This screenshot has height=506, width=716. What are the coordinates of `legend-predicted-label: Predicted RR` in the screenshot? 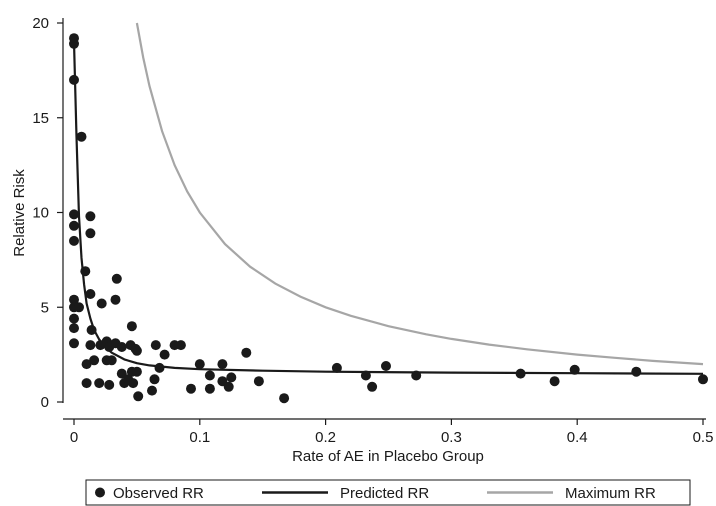 It's located at (384, 493).